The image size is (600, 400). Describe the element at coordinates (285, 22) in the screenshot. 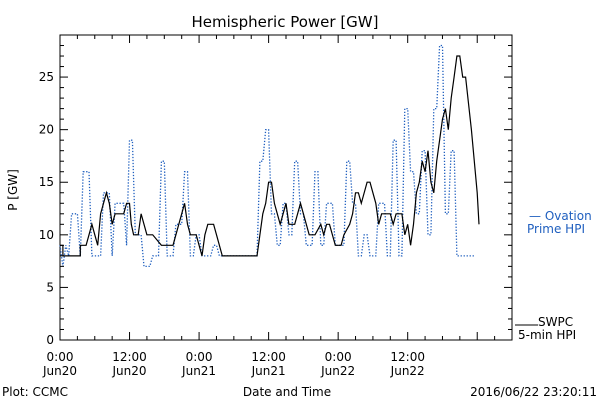

I see `chart-title: Hemispheric Power [GW]` at that location.